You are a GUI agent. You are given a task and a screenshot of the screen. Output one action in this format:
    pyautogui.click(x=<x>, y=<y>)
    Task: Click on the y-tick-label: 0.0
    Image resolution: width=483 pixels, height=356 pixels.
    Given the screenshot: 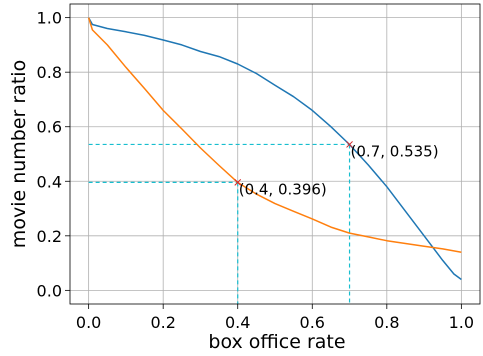 What is the action you would take?
    pyautogui.click(x=49, y=290)
    